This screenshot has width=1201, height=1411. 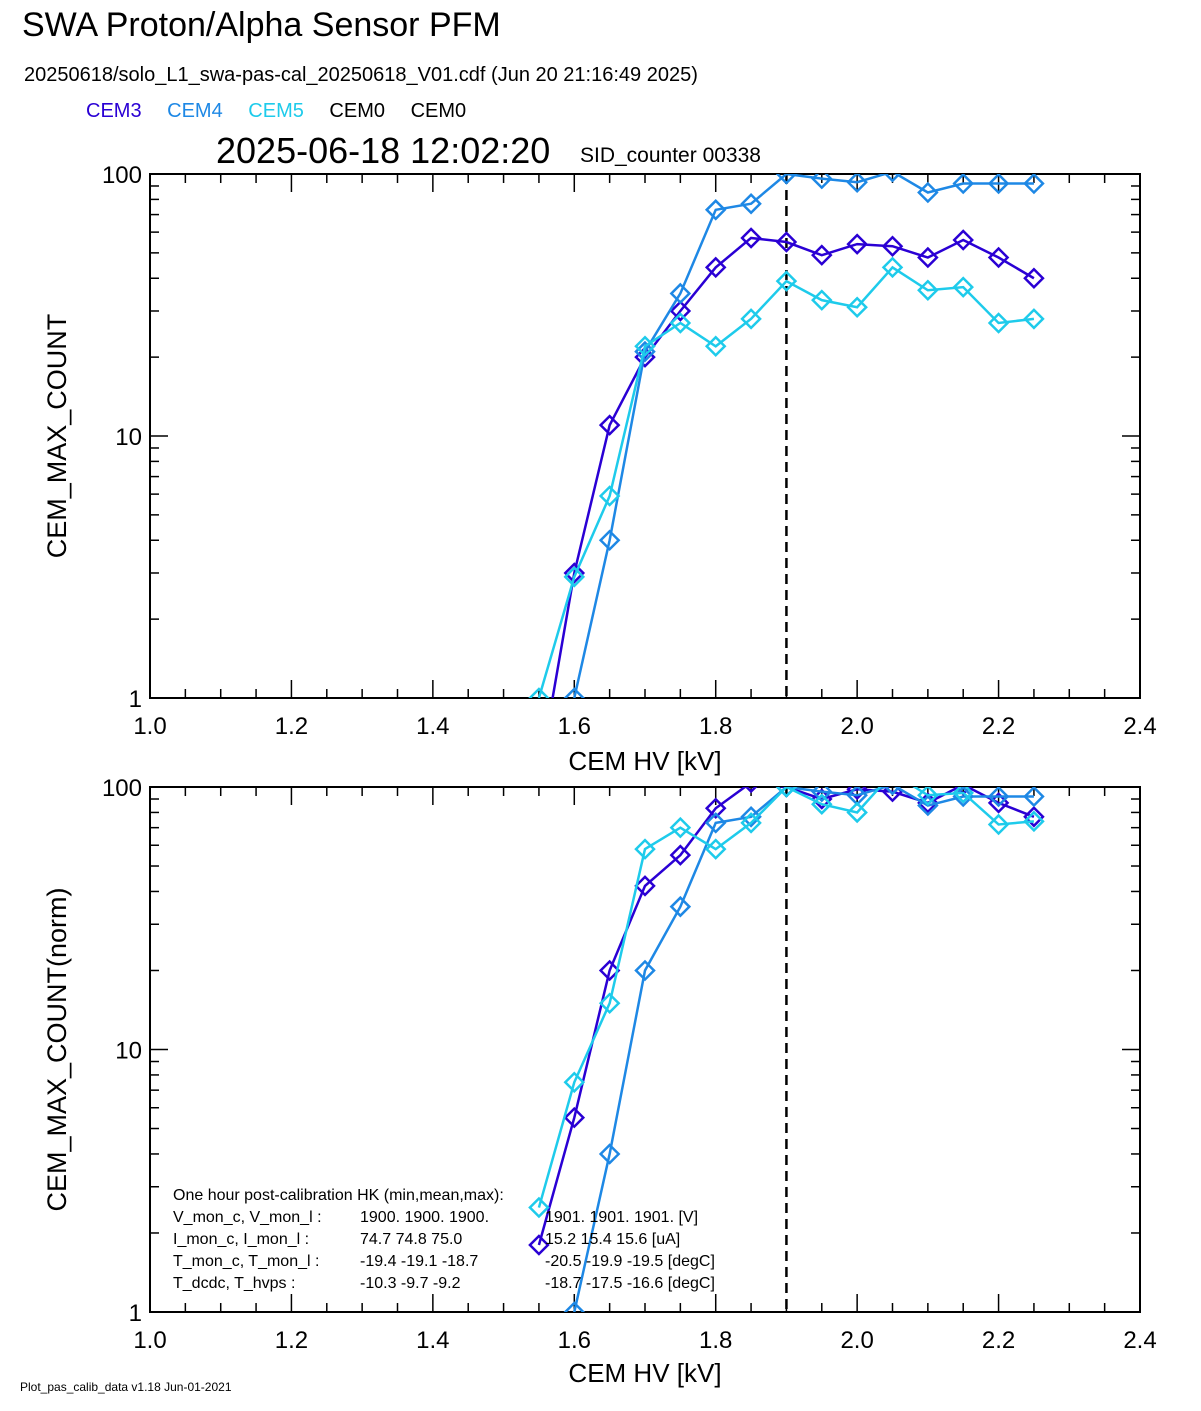 What do you see at coordinates (195, 111) in the screenshot?
I see `legend-item-cem4: CEM4` at bounding box center [195, 111].